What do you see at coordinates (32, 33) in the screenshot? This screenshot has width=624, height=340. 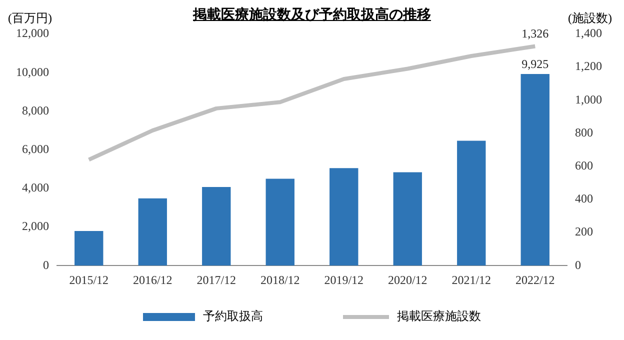 I see `y-tick-label: 12,000` at bounding box center [32, 33].